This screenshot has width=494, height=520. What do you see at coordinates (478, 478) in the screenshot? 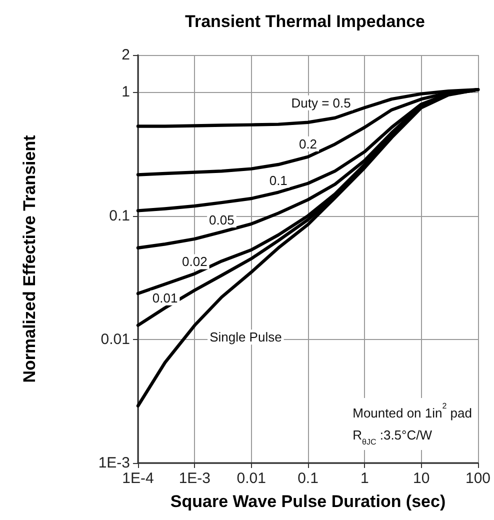
I see `x-tick-label: 100` at bounding box center [478, 478].